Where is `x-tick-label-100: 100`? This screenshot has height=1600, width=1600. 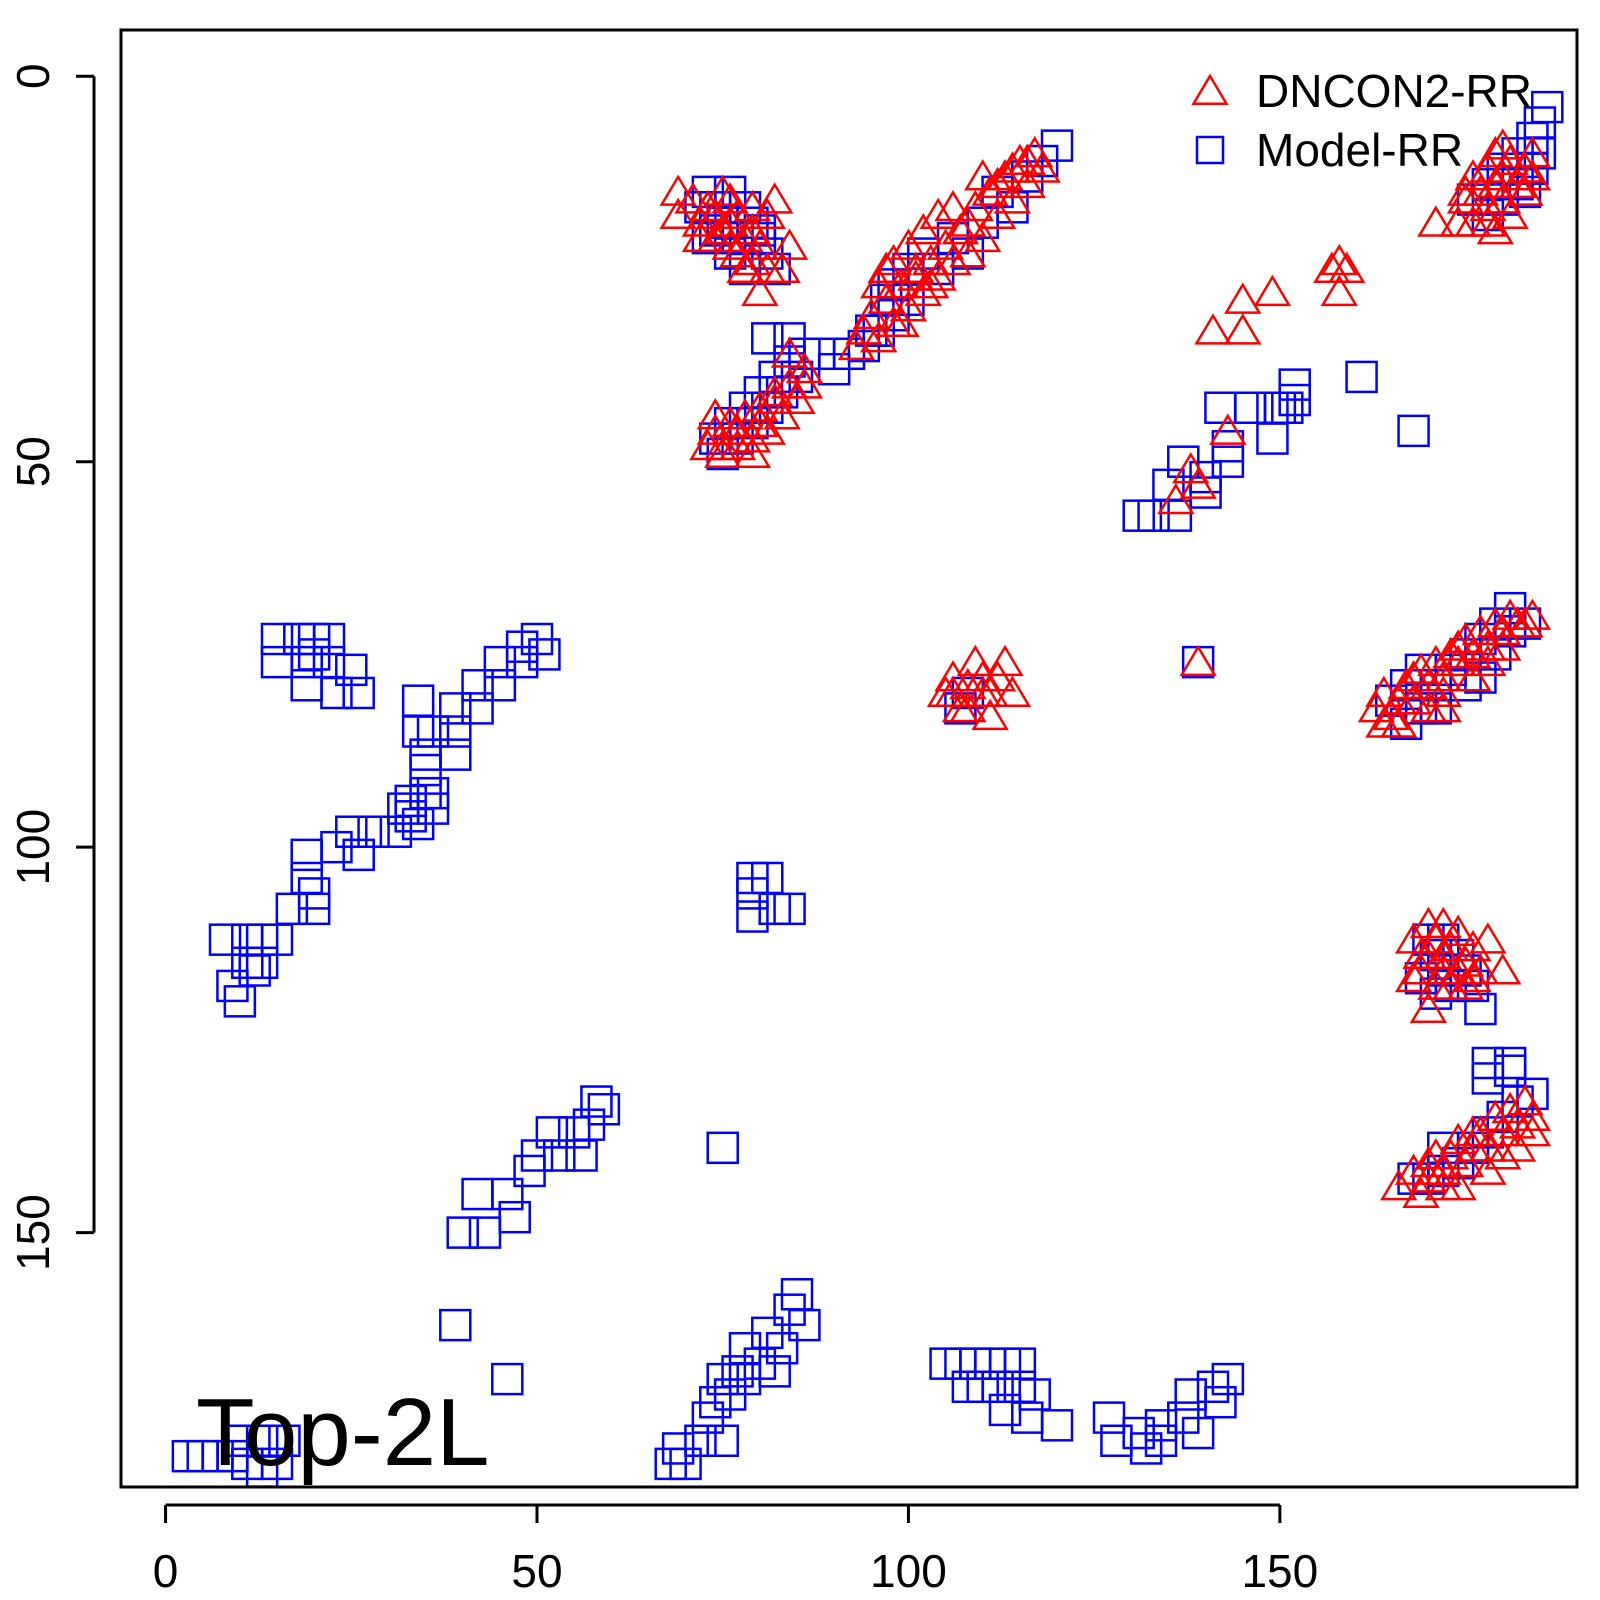
x-tick-label-100: 100 is located at coordinates (908, 1571).